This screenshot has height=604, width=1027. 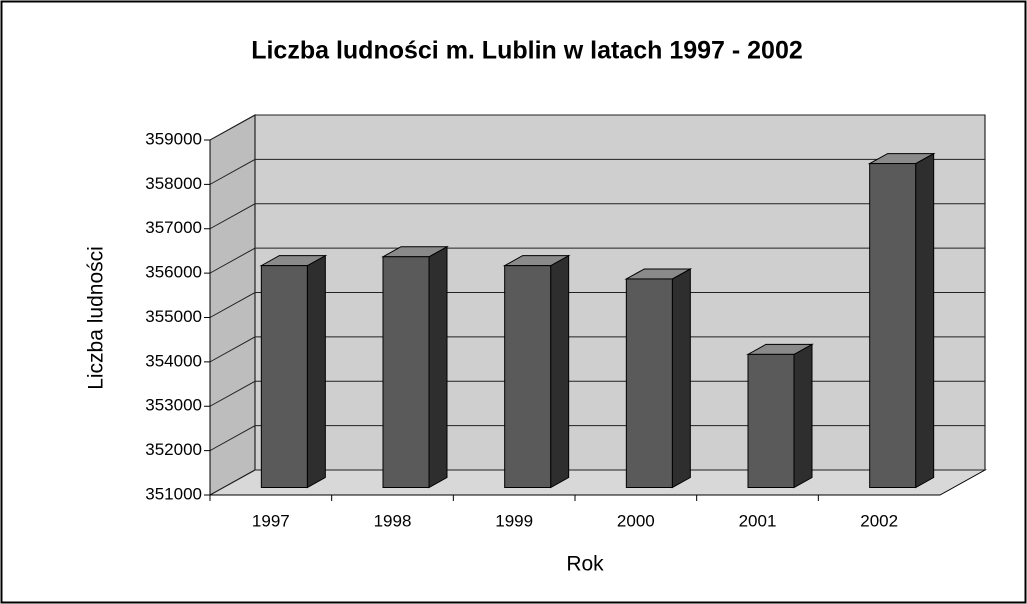 What do you see at coordinates (173, 405) in the screenshot?
I see `y-tick-label: 353000` at bounding box center [173, 405].